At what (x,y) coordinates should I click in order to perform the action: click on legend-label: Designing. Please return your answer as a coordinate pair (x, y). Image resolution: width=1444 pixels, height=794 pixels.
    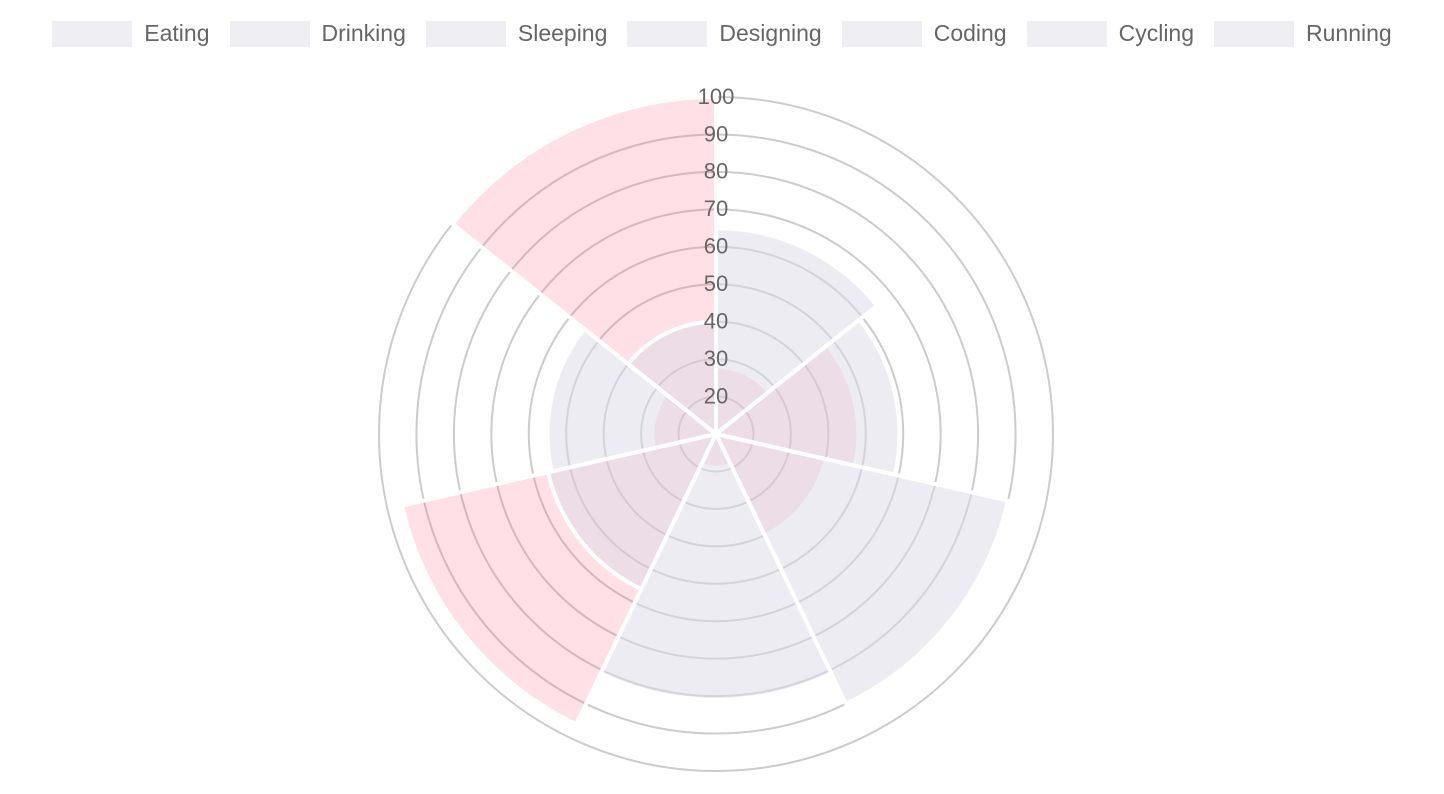
    Looking at the image, I should click on (770, 33).